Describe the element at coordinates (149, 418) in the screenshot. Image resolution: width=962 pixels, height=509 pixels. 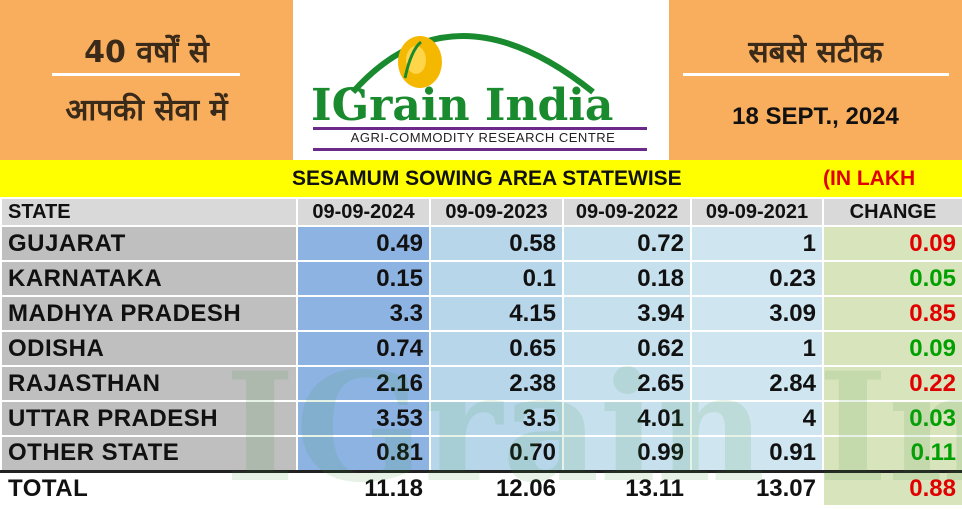
I see `state-name: UTTAR PRADESH` at that location.